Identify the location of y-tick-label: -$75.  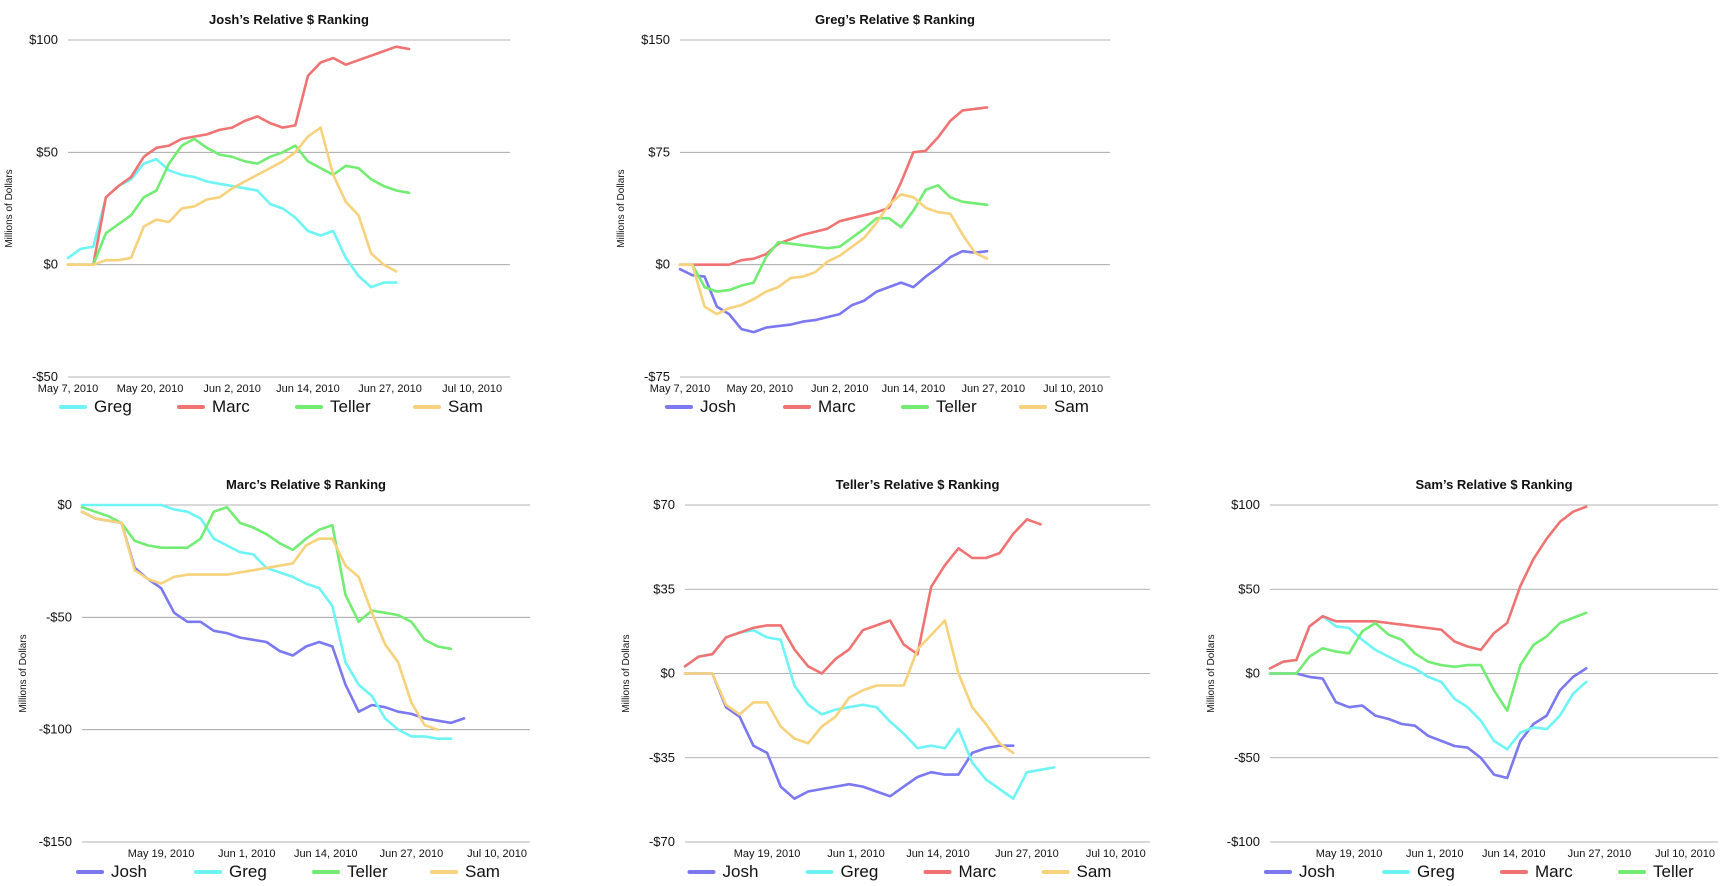
(657, 376).